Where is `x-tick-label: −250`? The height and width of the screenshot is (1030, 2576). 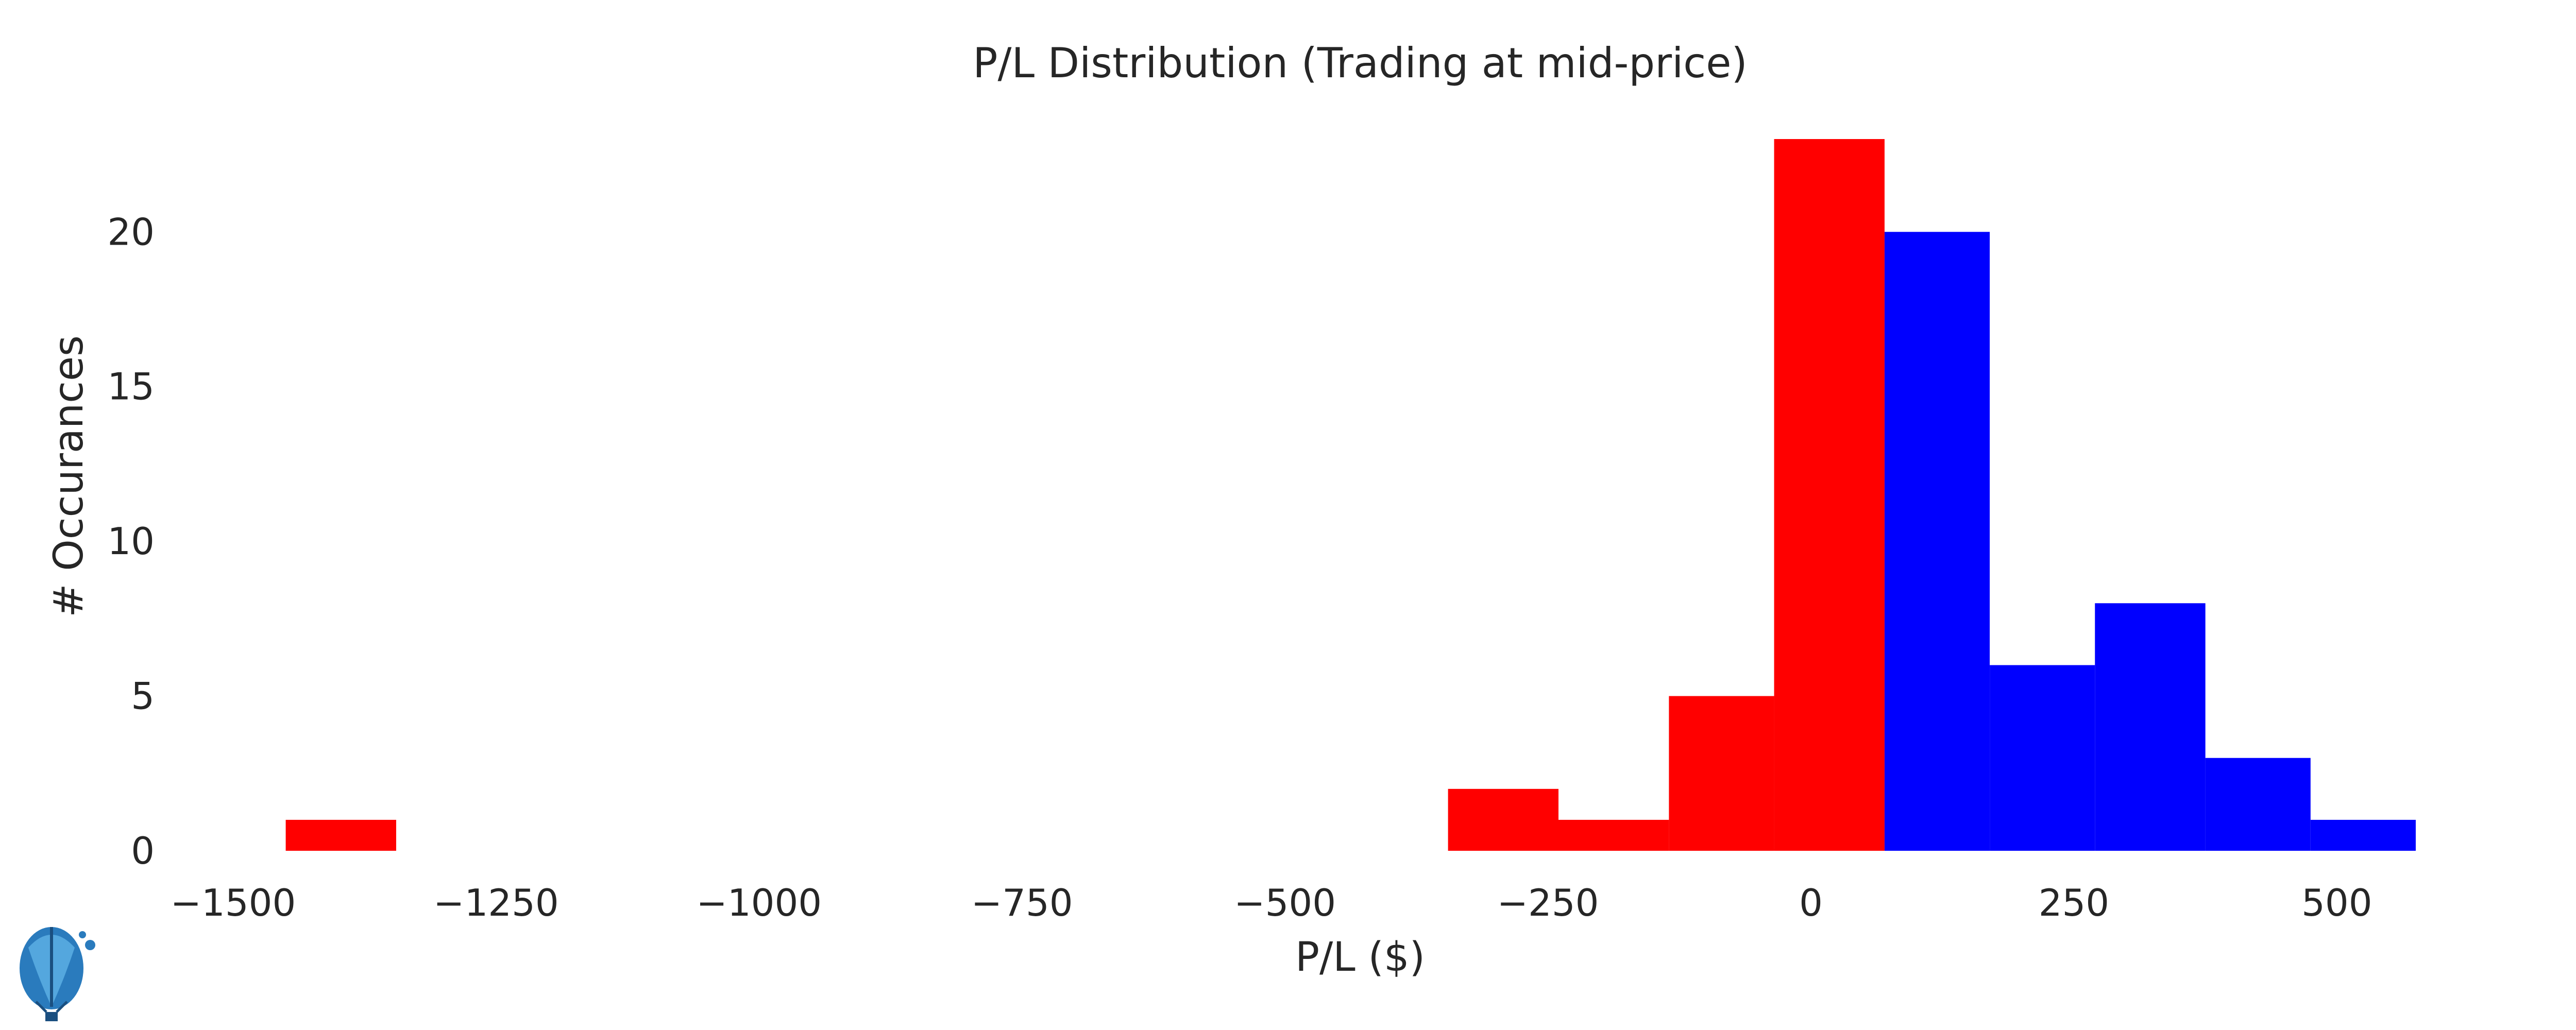
x-tick-label: −250 is located at coordinates (1548, 903).